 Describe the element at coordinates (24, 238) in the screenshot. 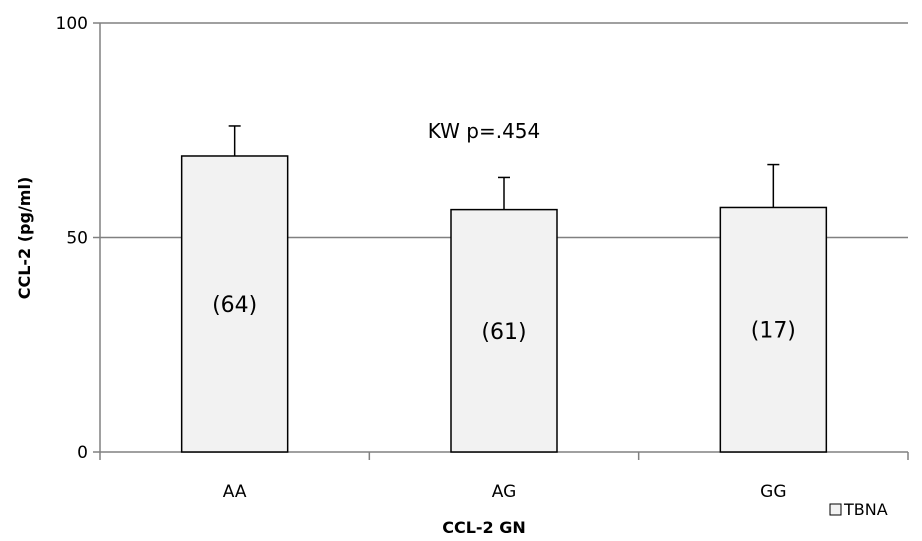

I see `y-axis-title: CCL-2 (pg/ml)` at that location.